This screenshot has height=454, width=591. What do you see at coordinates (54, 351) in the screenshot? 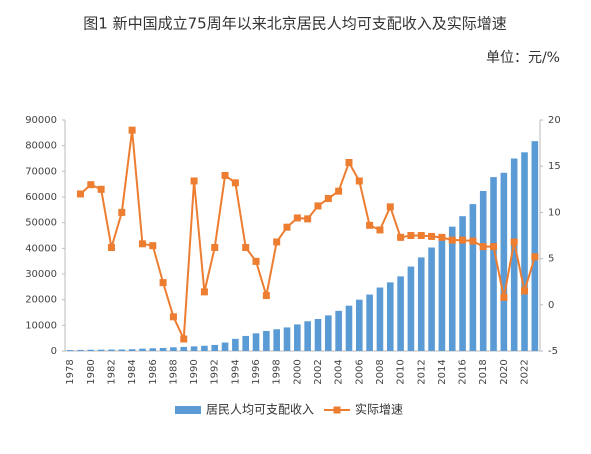
I see `y-tick-label: 0` at bounding box center [54, 351].